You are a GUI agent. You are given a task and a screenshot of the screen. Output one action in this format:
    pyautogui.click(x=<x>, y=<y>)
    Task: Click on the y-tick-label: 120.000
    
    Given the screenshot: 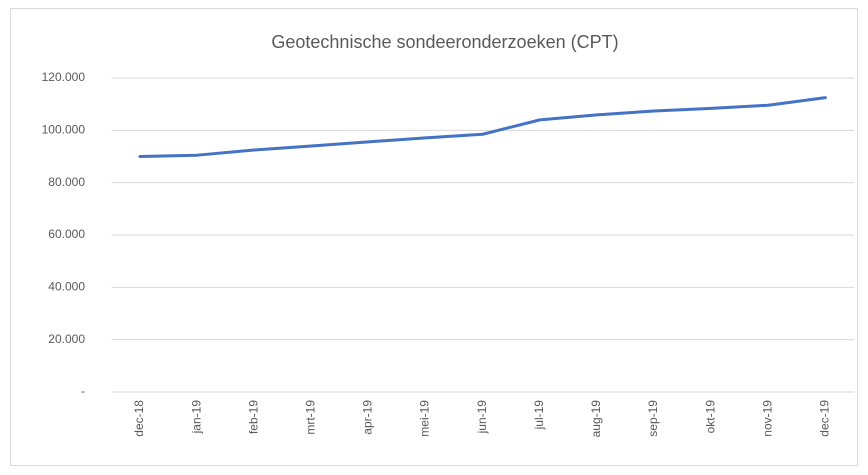 What is the action you would take?
    pyautogui.click(x=64, y=77)
    